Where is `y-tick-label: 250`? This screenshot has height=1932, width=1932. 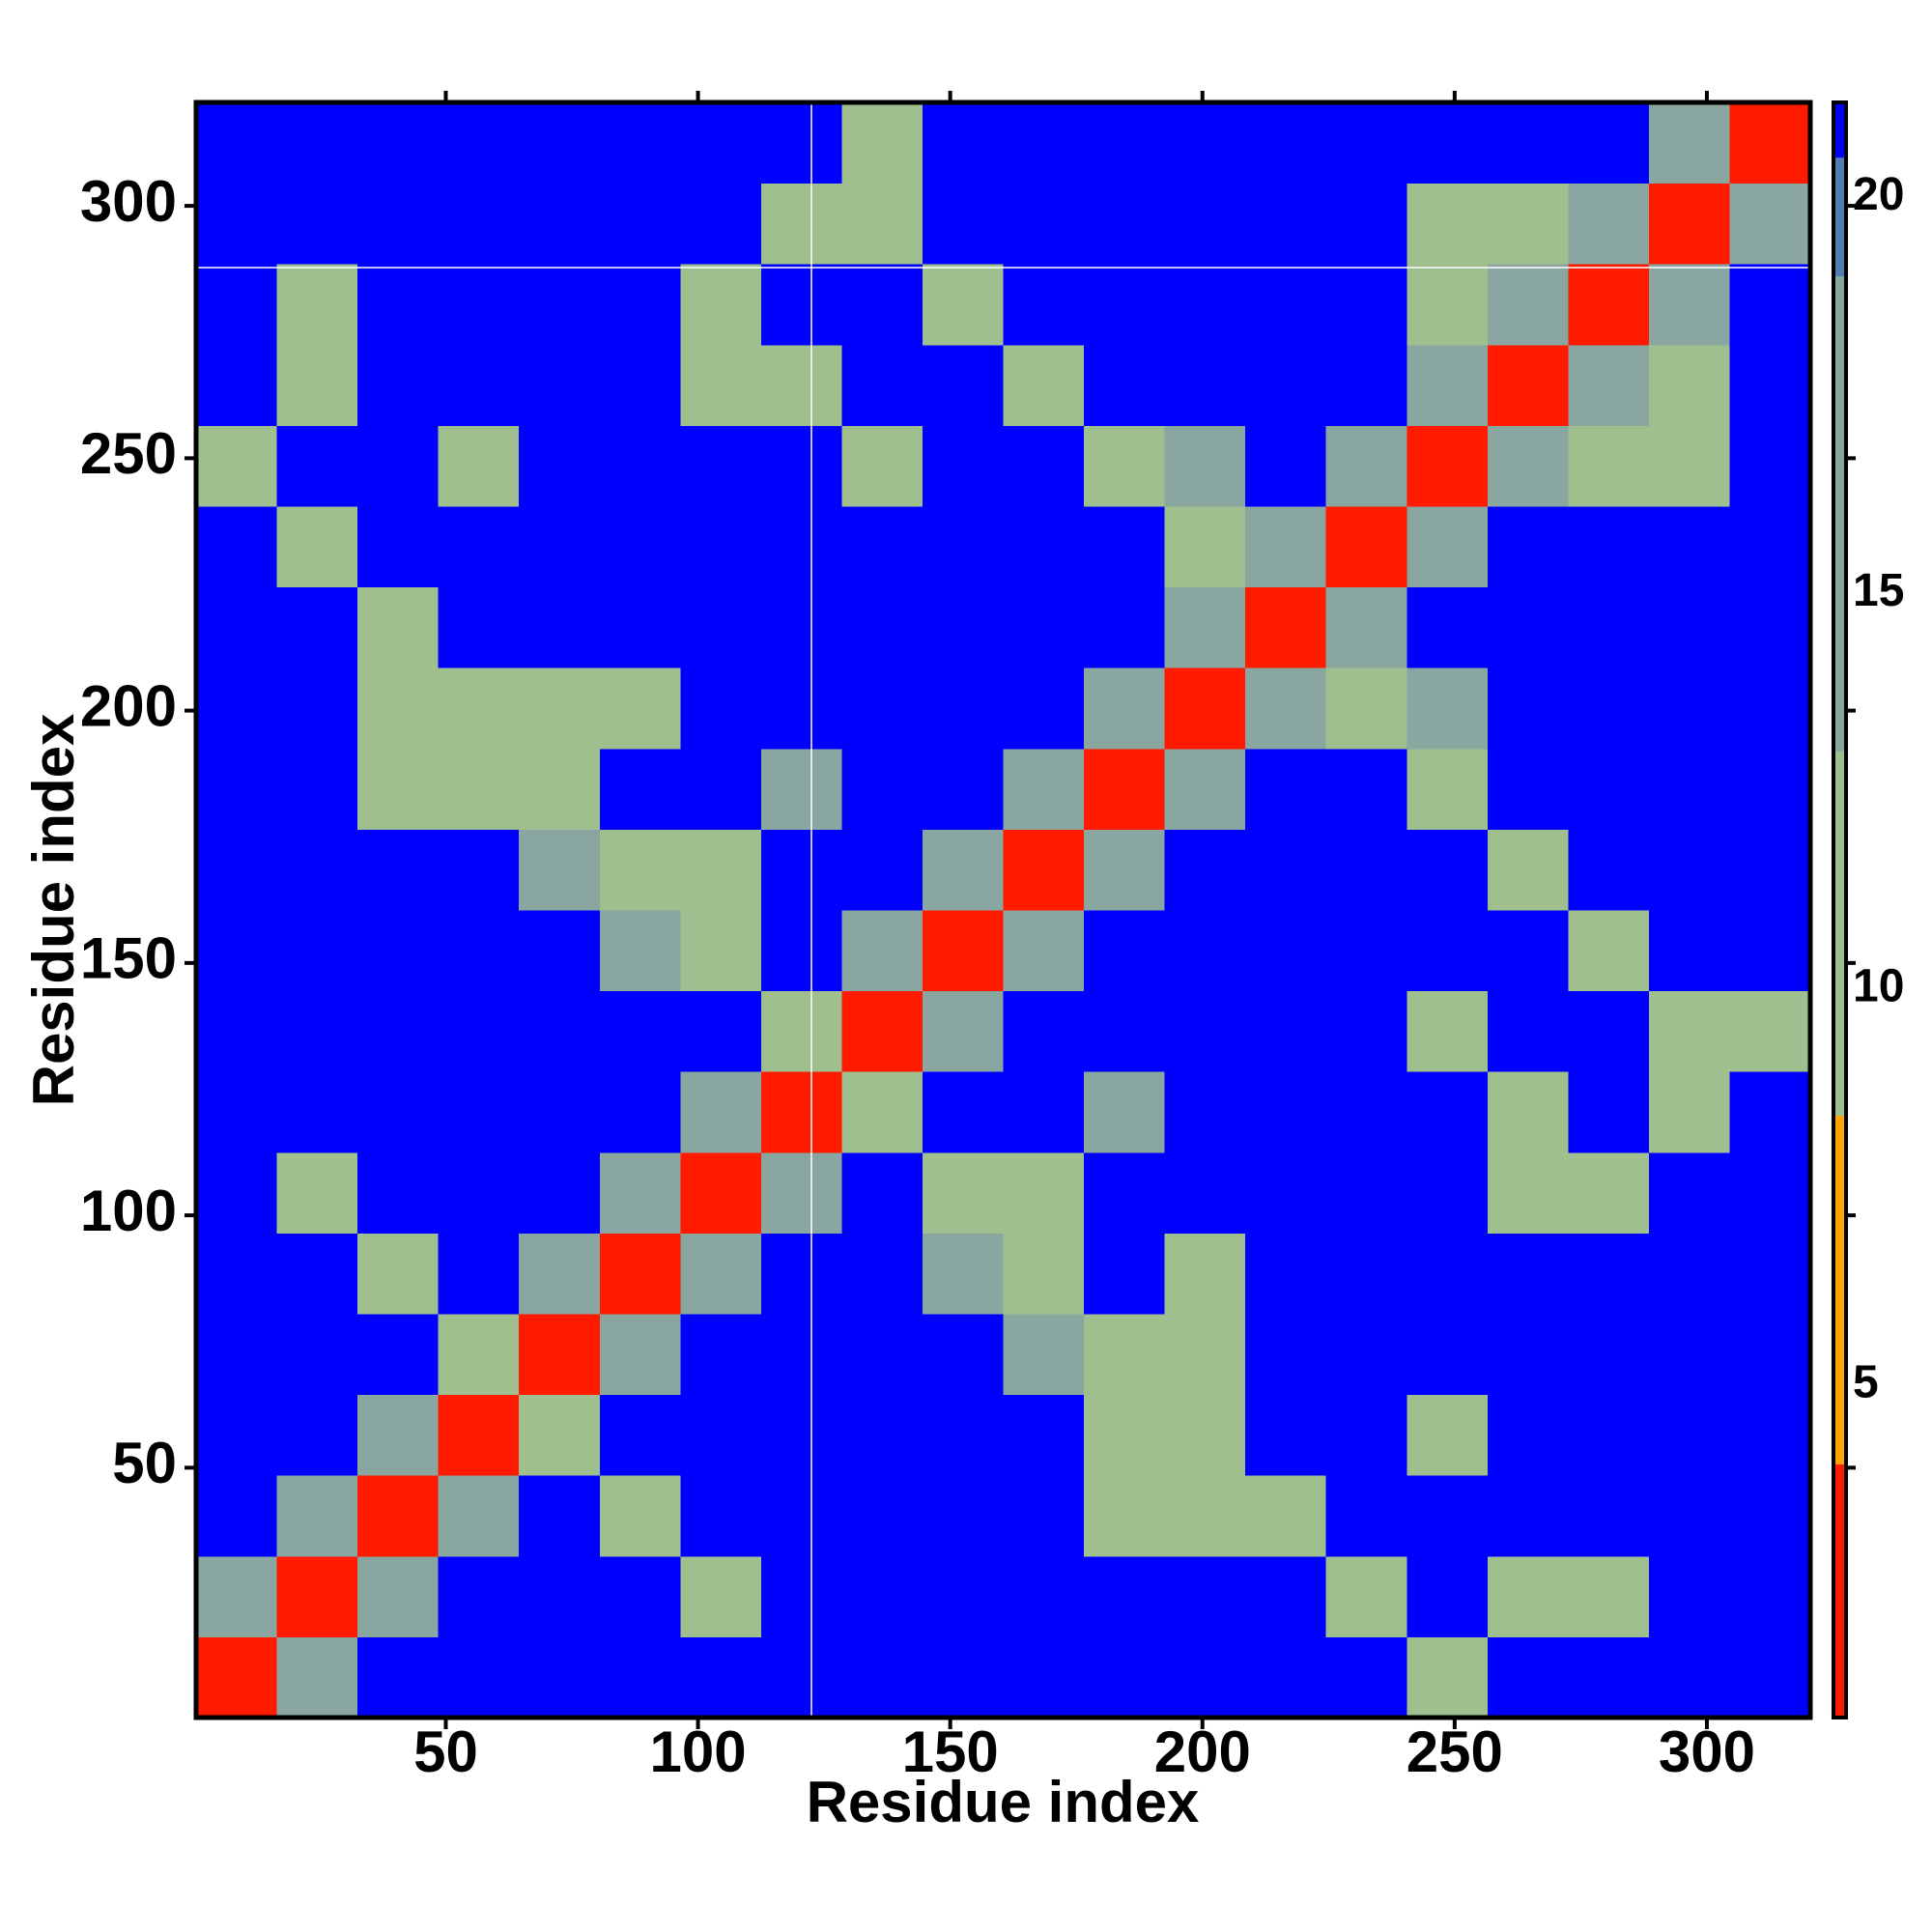 y-tick-label: 250 is located at coordinates (128, 453).